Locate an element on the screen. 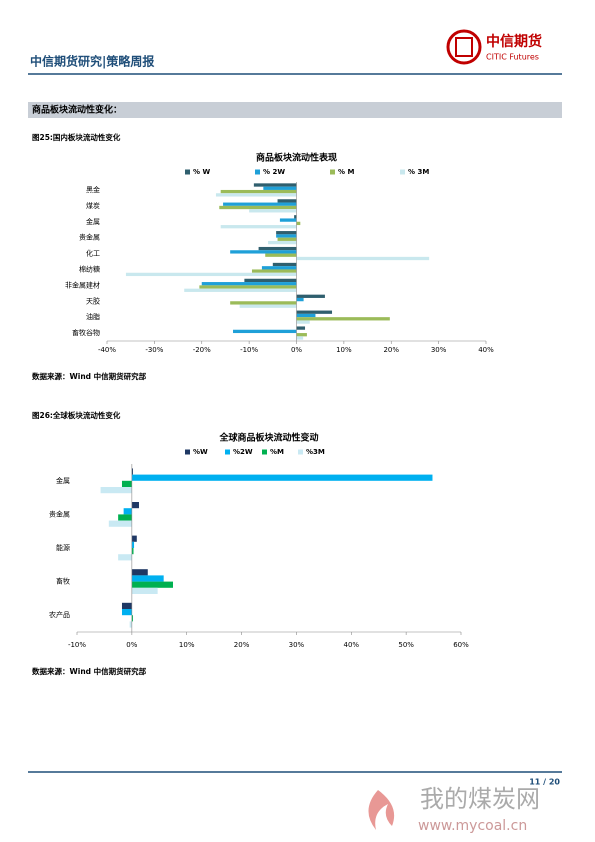  category-label: 棉纺糖 is located at coordinates (89, 268).